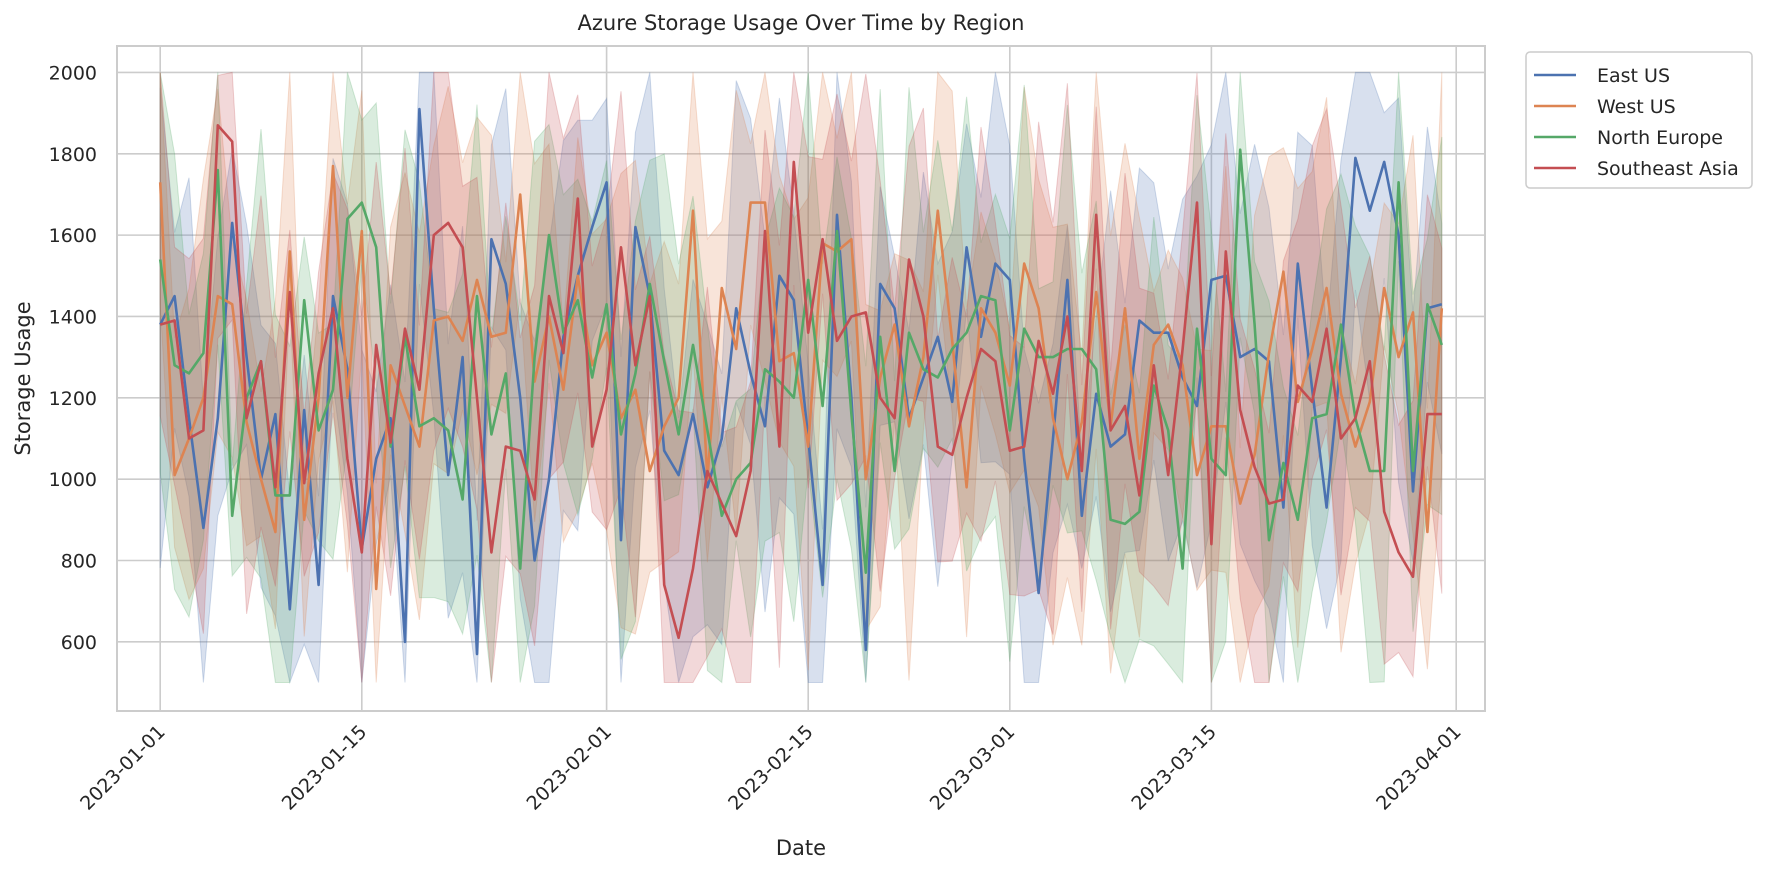  Describe the element at coordinates (73, 73) in the screenshot. I see `y-tick-label: 2000` at that location.